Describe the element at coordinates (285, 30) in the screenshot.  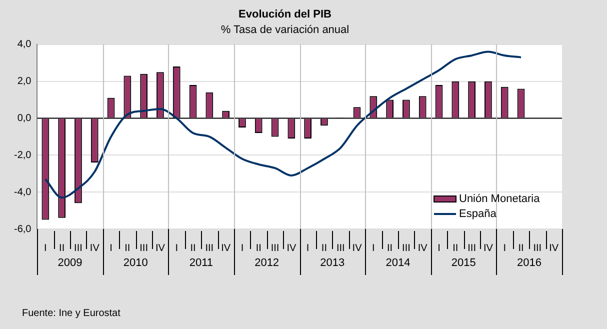
I see `chart-subtitle: % Tasa de variación anual` at that location.